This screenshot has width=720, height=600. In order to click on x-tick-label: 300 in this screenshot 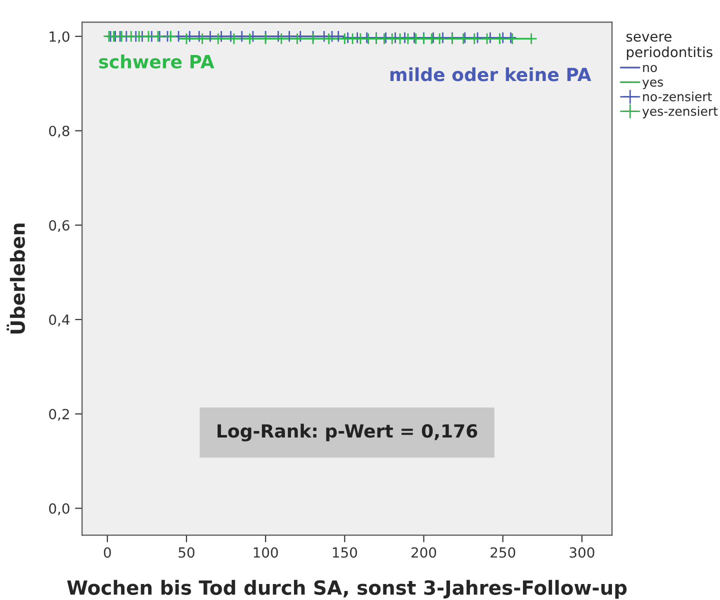, I will do `click(582, 552)`.